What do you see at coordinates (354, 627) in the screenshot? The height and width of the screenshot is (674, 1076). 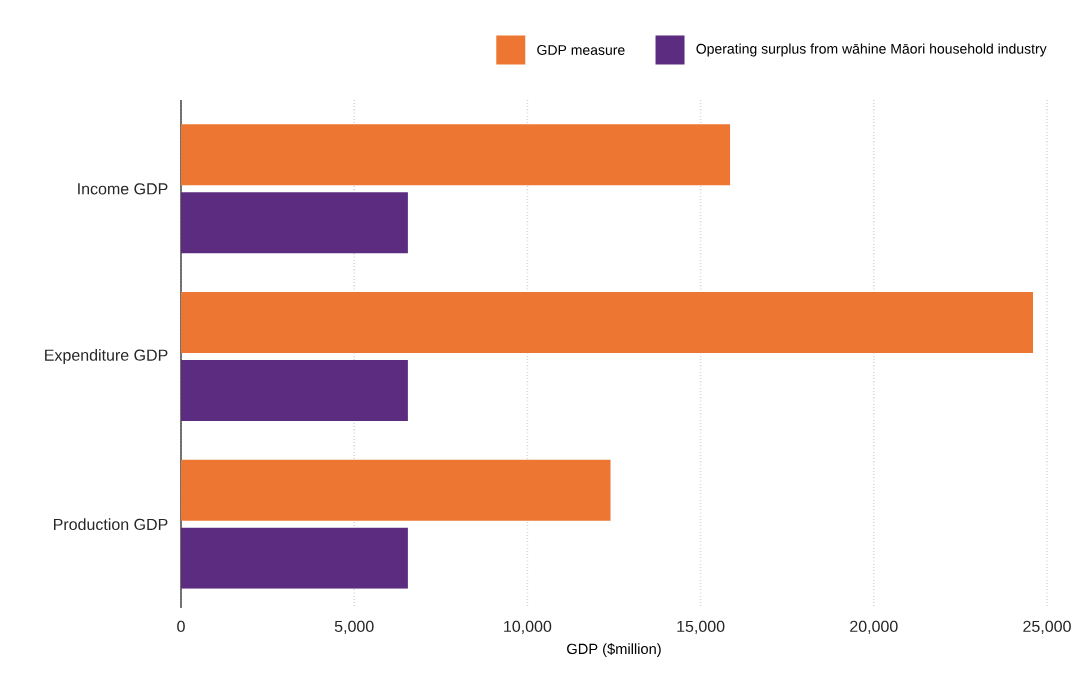 I see `x-tick-label: 5,000` at bounding box center [354, 627].